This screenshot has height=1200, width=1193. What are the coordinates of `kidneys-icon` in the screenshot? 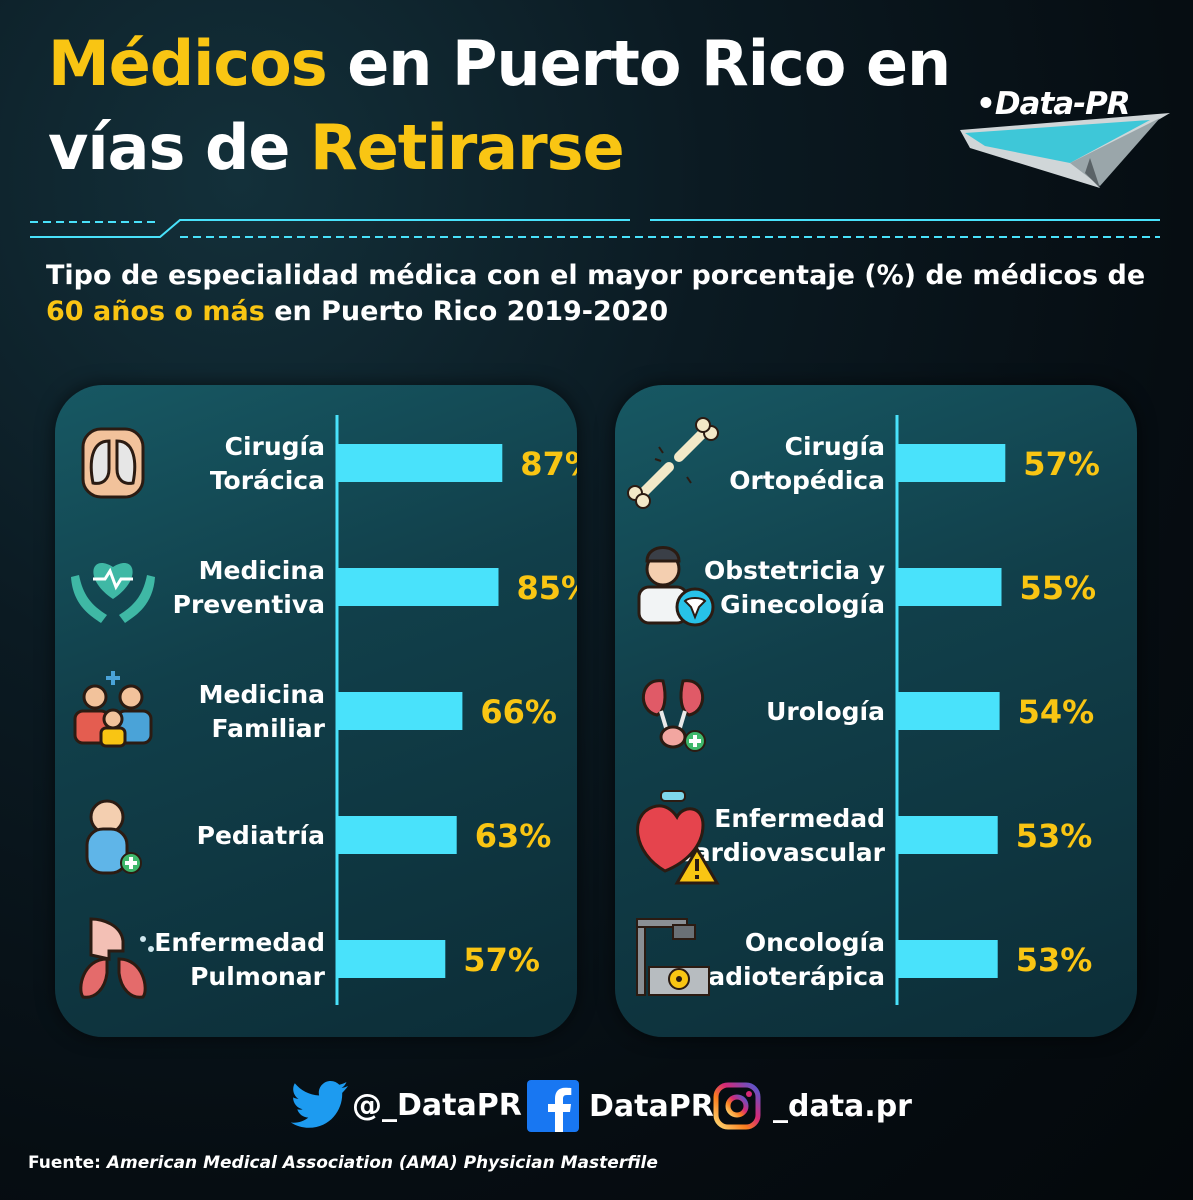 It's located at (673, 715).